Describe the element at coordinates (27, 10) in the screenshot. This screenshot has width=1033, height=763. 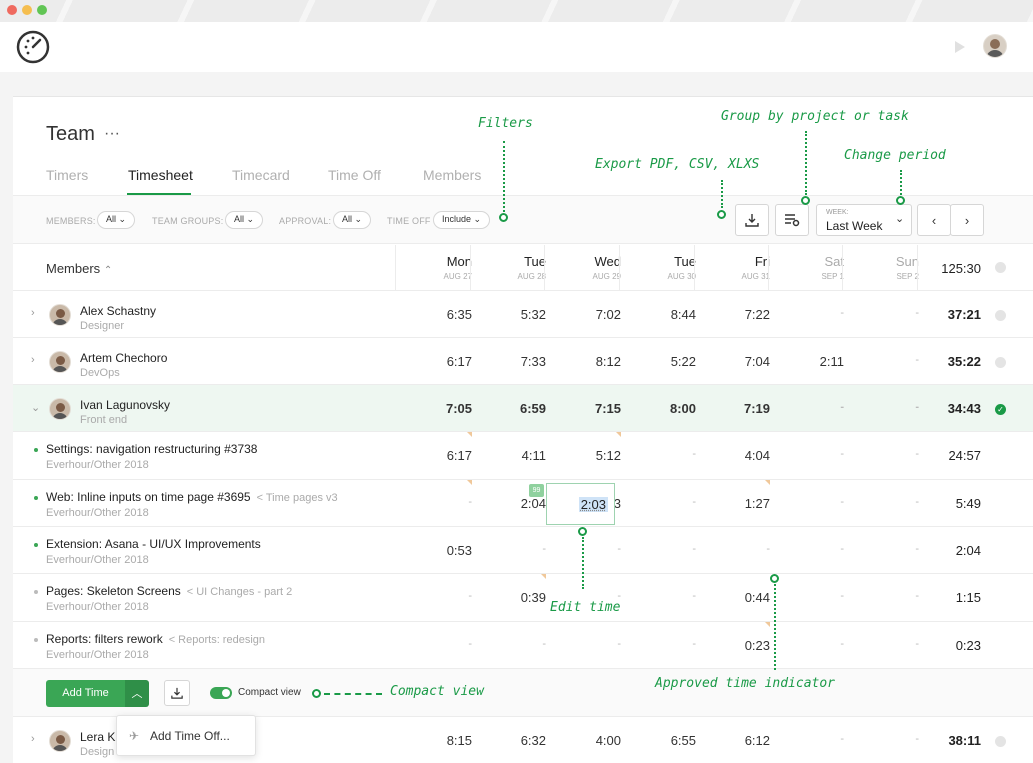
I see `minimize-window-dot` at that location.